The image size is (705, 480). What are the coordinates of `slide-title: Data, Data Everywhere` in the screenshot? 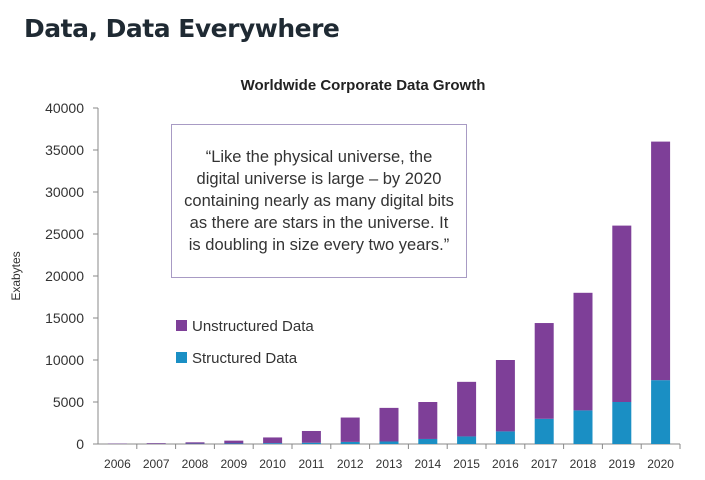 It's located at (182, 28).